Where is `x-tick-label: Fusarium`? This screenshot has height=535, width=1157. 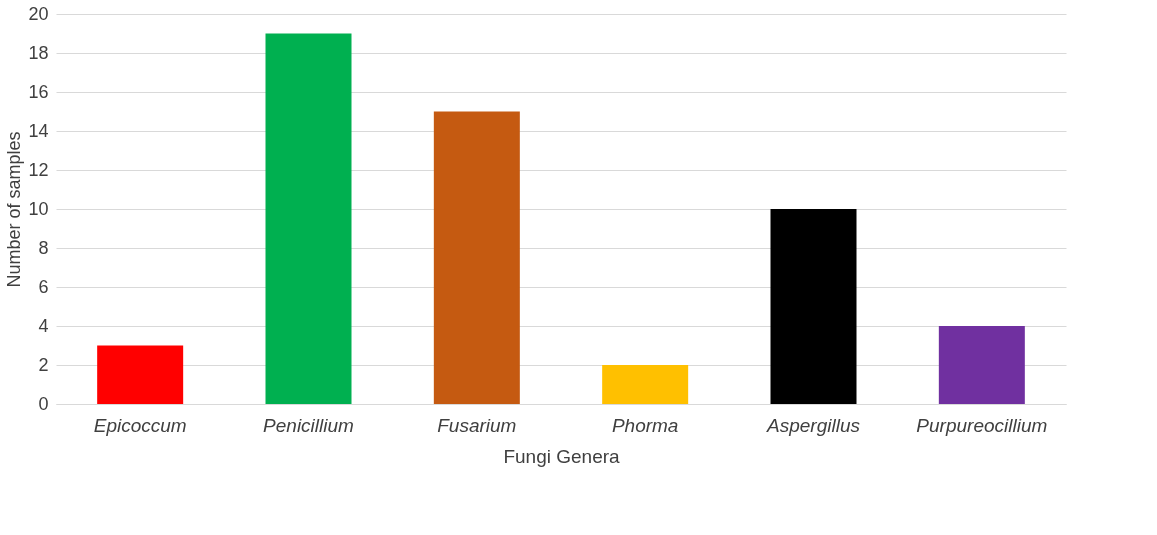 x-tick-label: Fusarium is located at coordinates (477, 425).